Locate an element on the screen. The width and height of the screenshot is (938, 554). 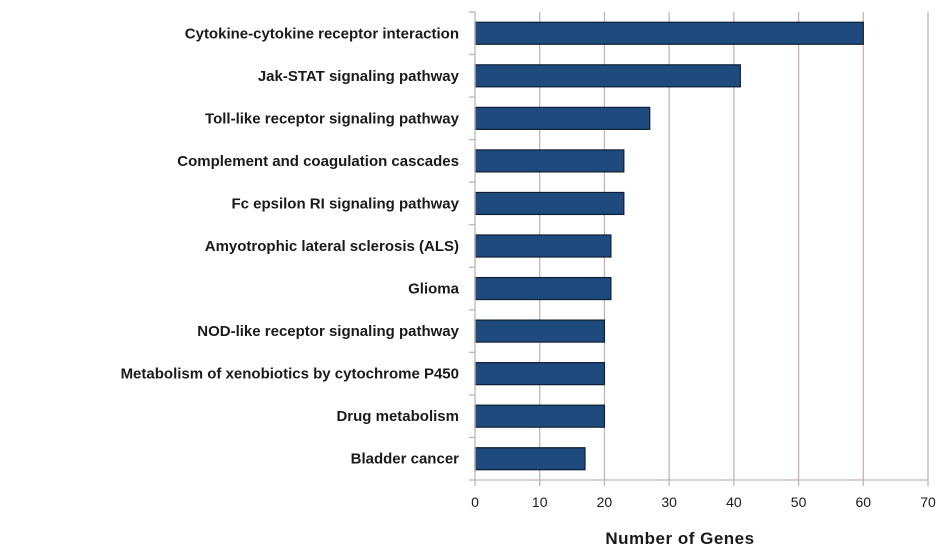
category-label: Jak-STAT signaling pathway is located at coordinates (359, 76).